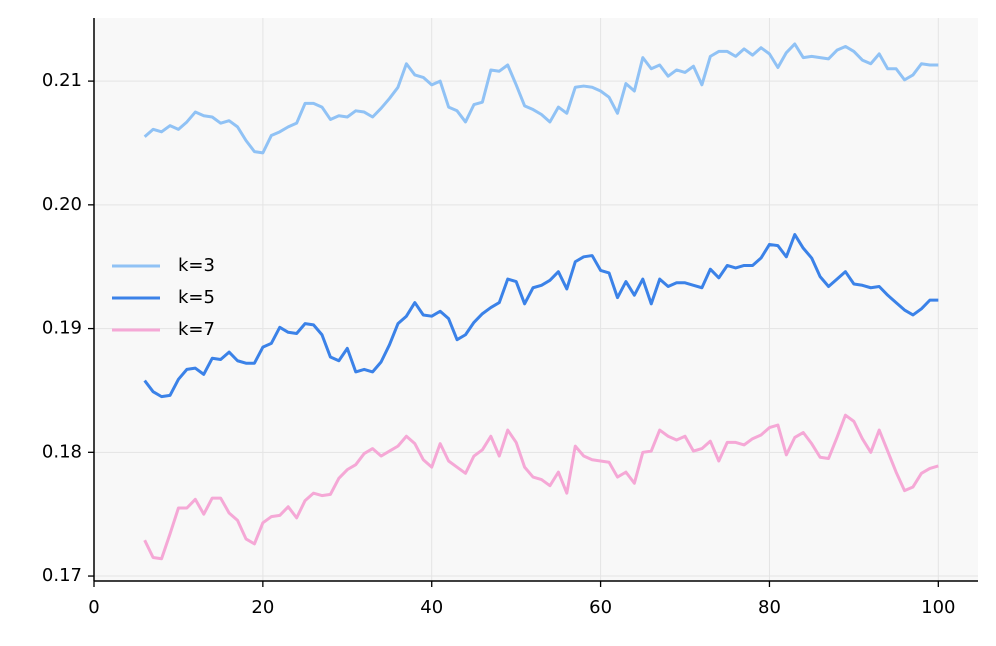 The width and height of the screenshot is (996, 646). Describe the element at coordinates (196, 329) in the screenshot. I see `legend-label: k=7` at that location.